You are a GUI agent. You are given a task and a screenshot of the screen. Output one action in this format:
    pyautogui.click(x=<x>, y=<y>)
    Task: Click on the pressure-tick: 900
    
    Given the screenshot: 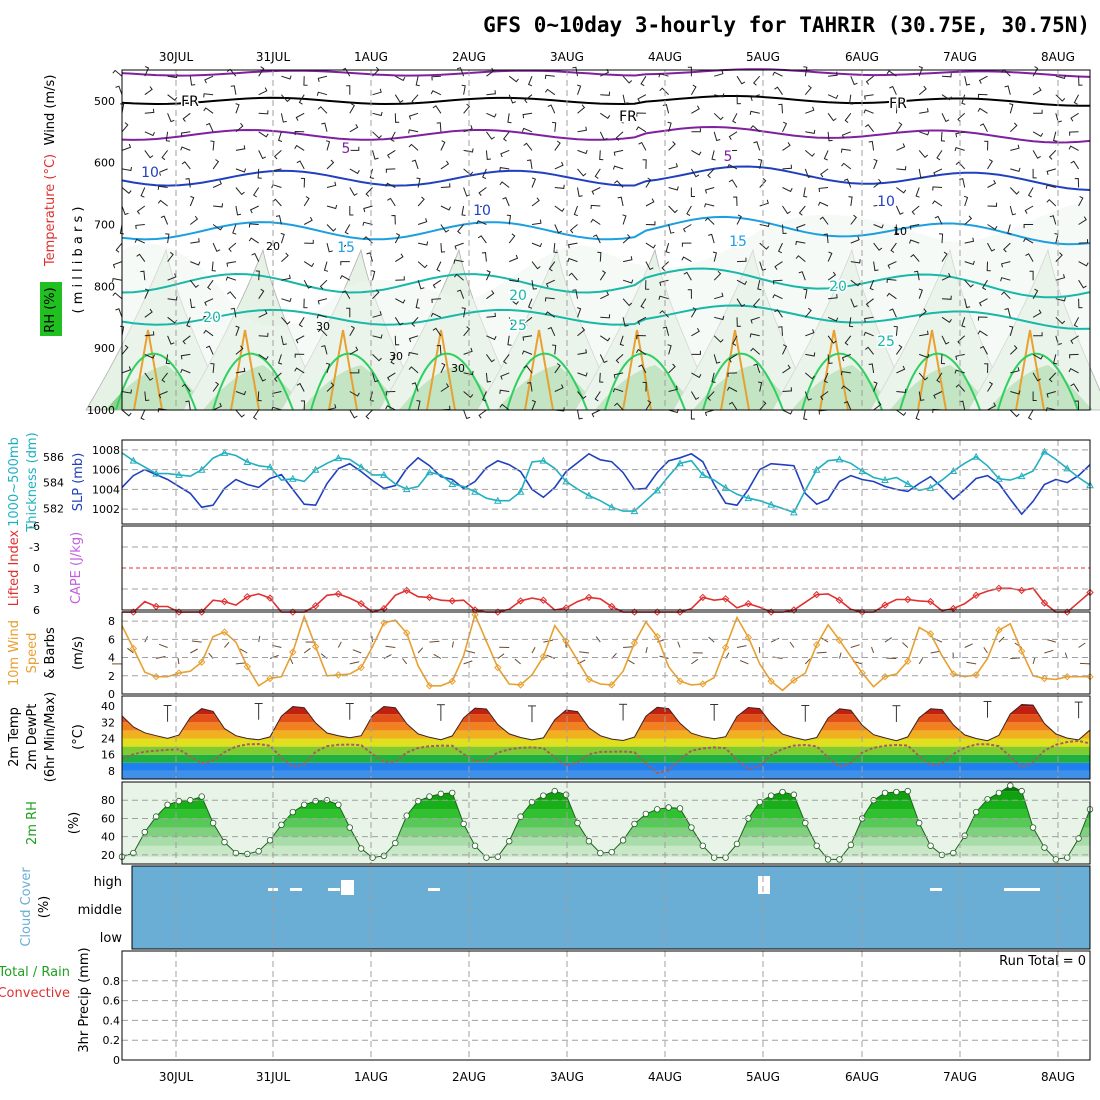 What is the action you would take?
    pyautogui.click(x=104, y=348)
    